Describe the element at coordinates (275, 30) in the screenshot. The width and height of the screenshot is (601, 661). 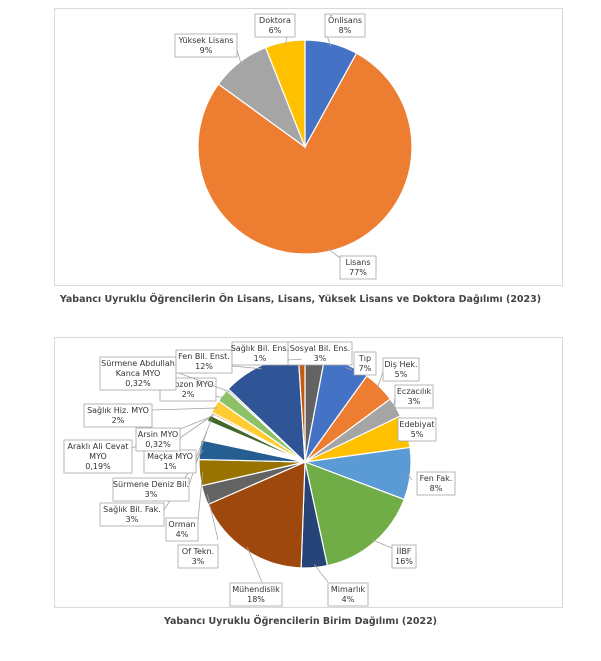
I see `label-value-doktora: 6%` at that location.